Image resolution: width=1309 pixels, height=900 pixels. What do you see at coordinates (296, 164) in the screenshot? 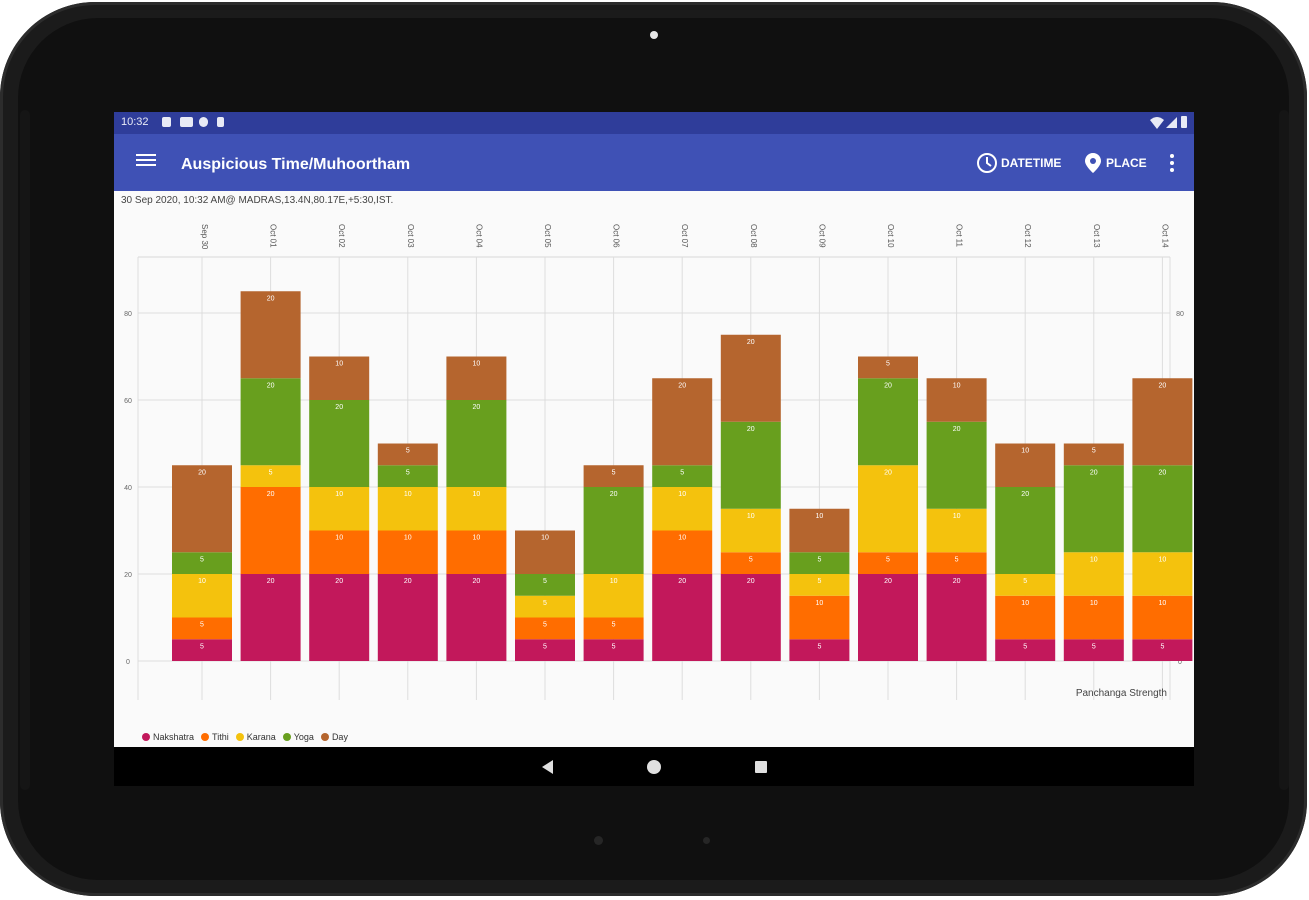
I see `page-title: Auspicious Time/Muhoortham` at bounding box center [296, 164].